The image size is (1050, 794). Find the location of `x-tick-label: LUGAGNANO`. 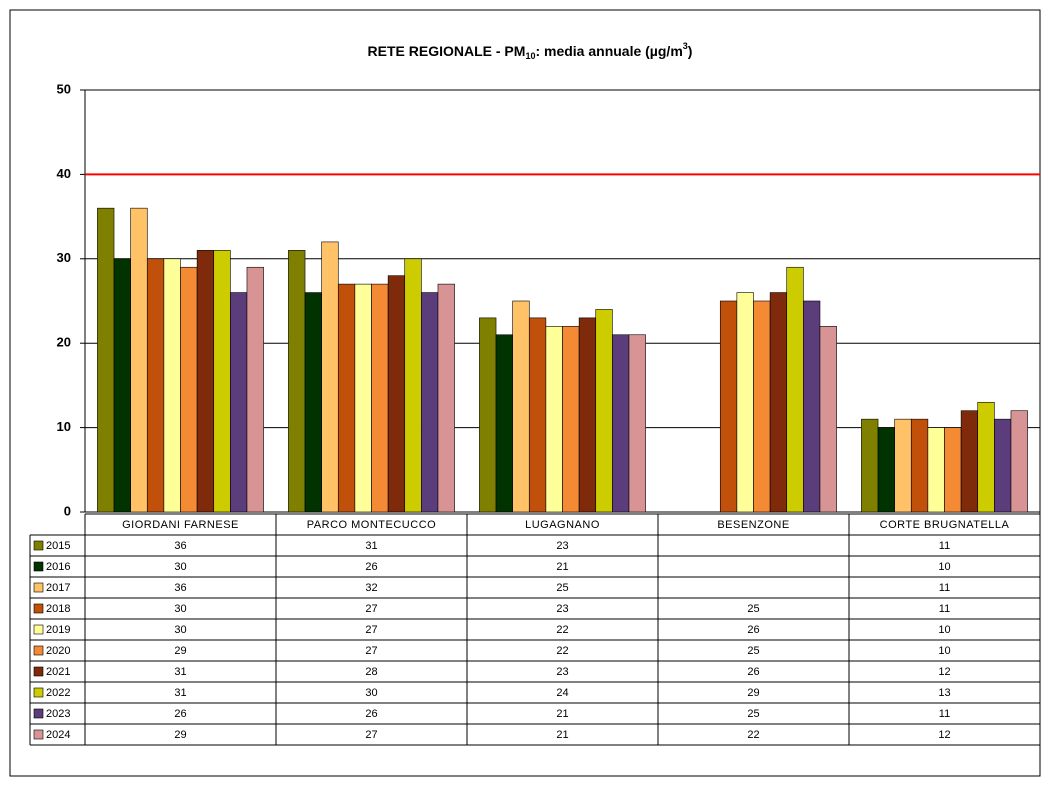

x-tick-label: LUGAGNANO is located at coordinates (562, 525).